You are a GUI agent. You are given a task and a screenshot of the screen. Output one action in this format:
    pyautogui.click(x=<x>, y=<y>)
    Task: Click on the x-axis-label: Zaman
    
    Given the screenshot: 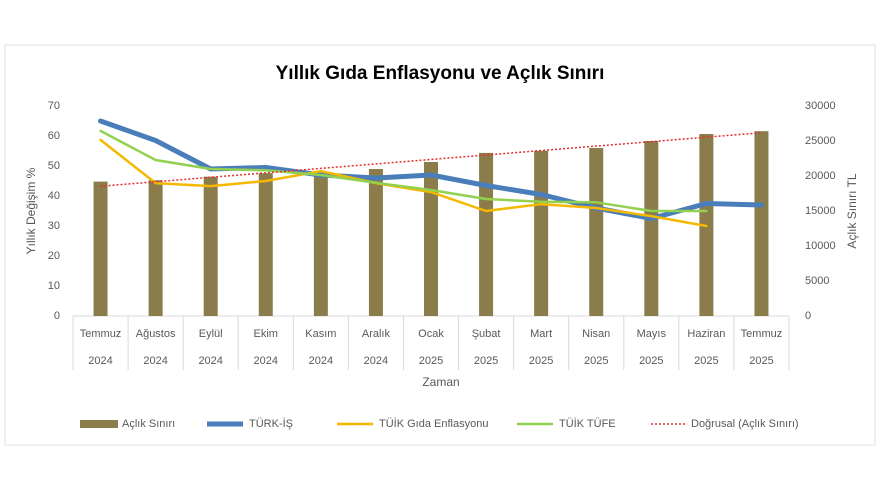 What is the action you would take?
    pyautogui.click(x=440, y=382)
    